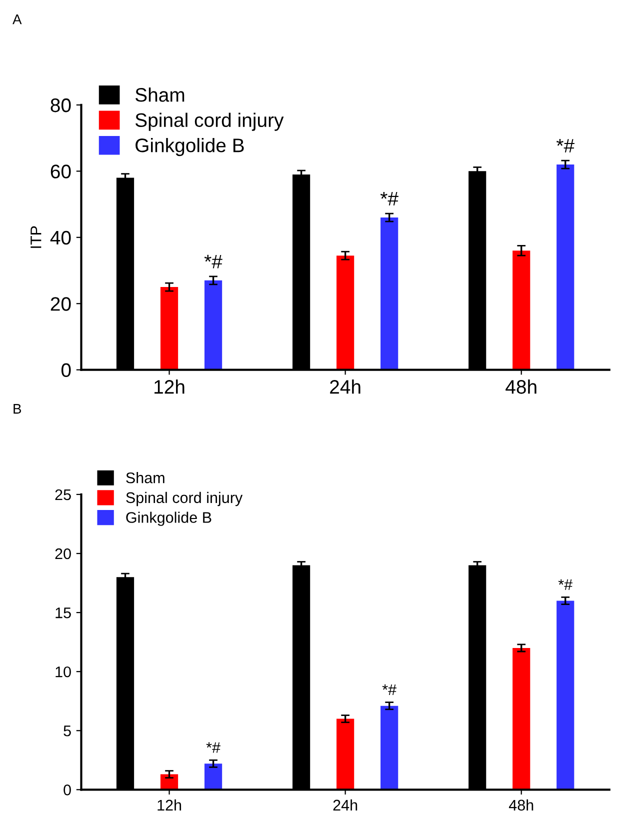  Describe the element at coordinates (18, 409) in the screenshot. I see `chart-title: B` at that location.